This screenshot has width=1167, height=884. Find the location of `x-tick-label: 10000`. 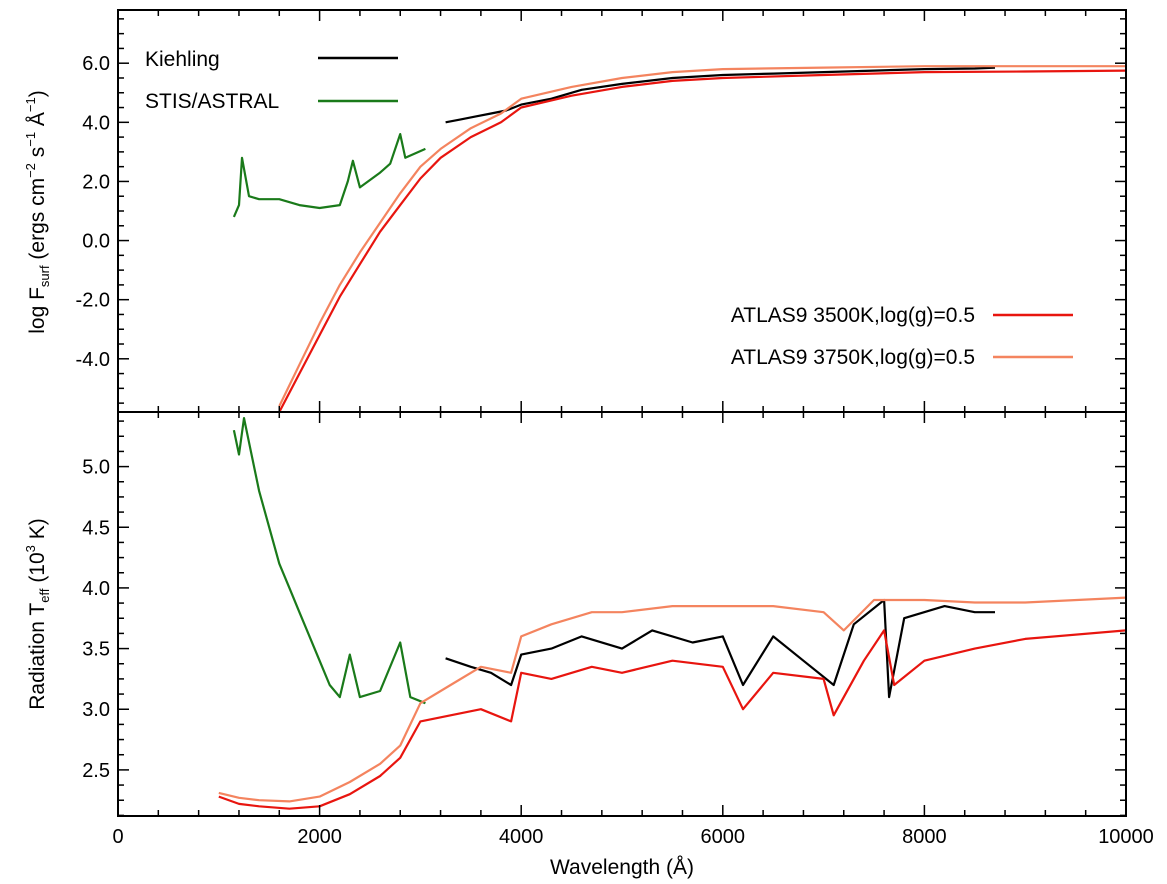

x-tick-label: 10000 is located at coordinates (1126, 837).